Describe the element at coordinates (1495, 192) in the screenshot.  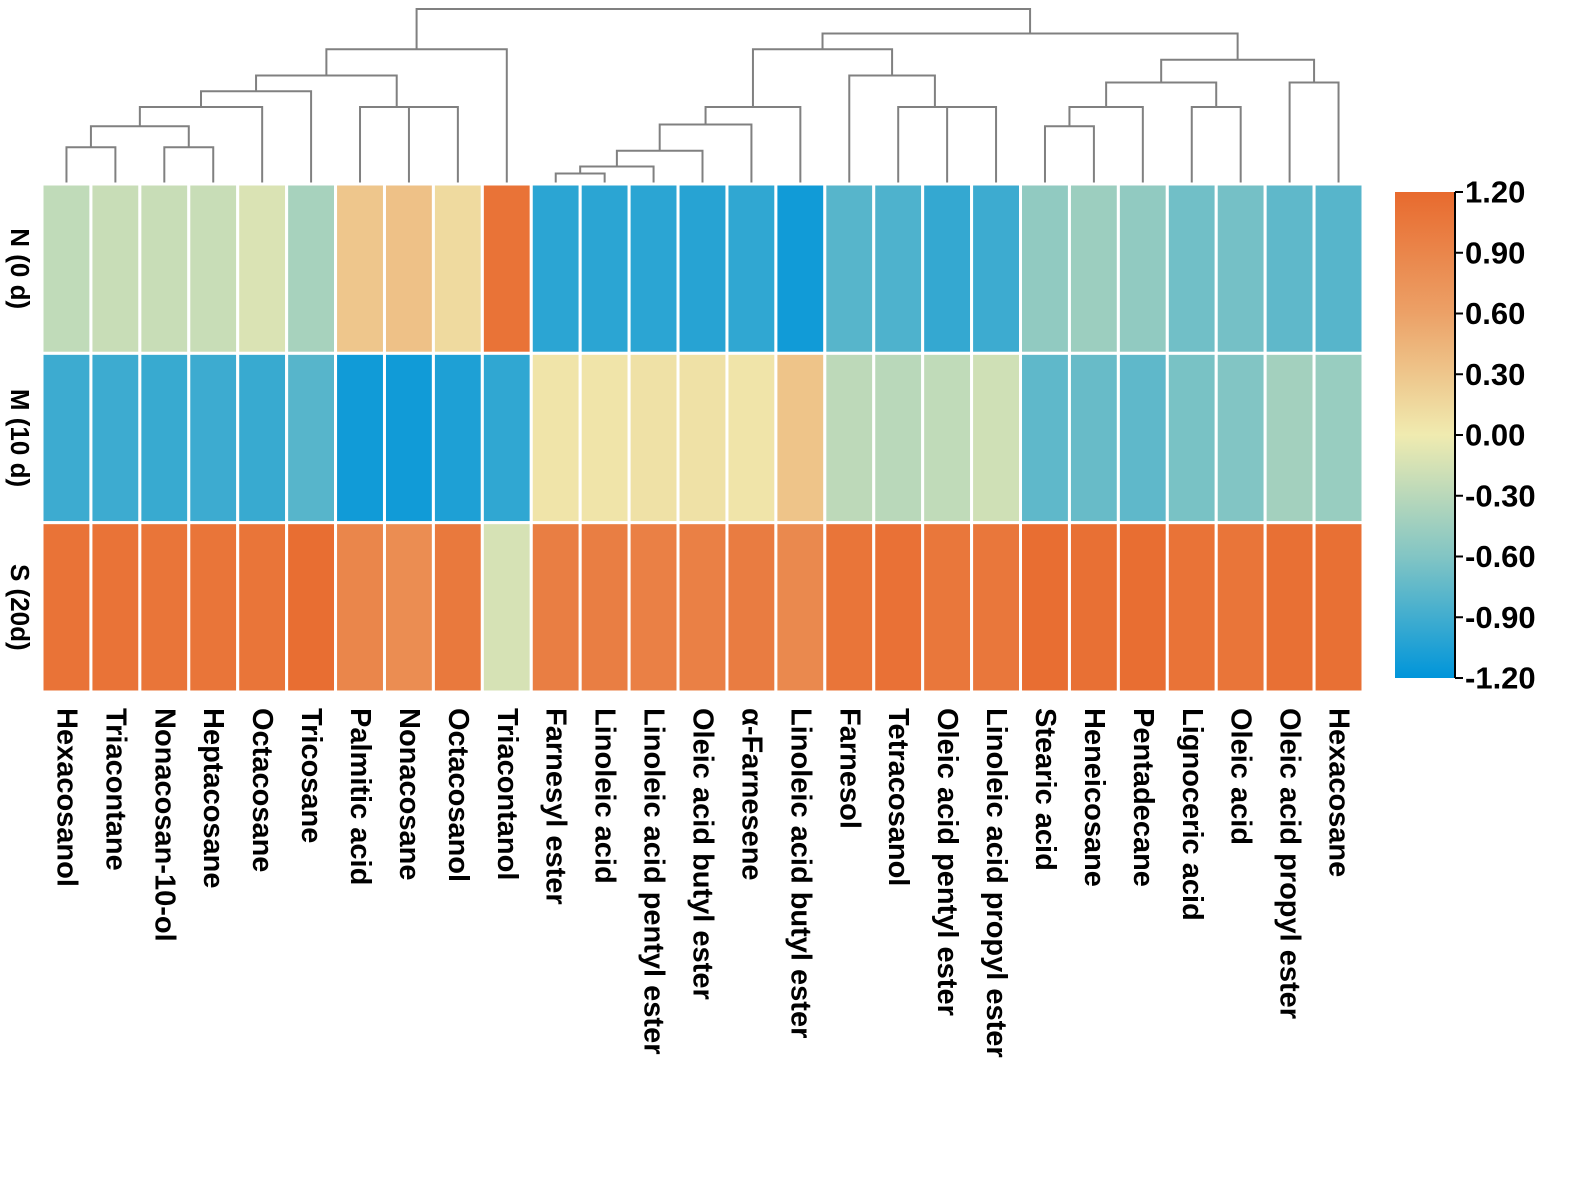
I see `color-scale-tick-label: 1.20` at that location.